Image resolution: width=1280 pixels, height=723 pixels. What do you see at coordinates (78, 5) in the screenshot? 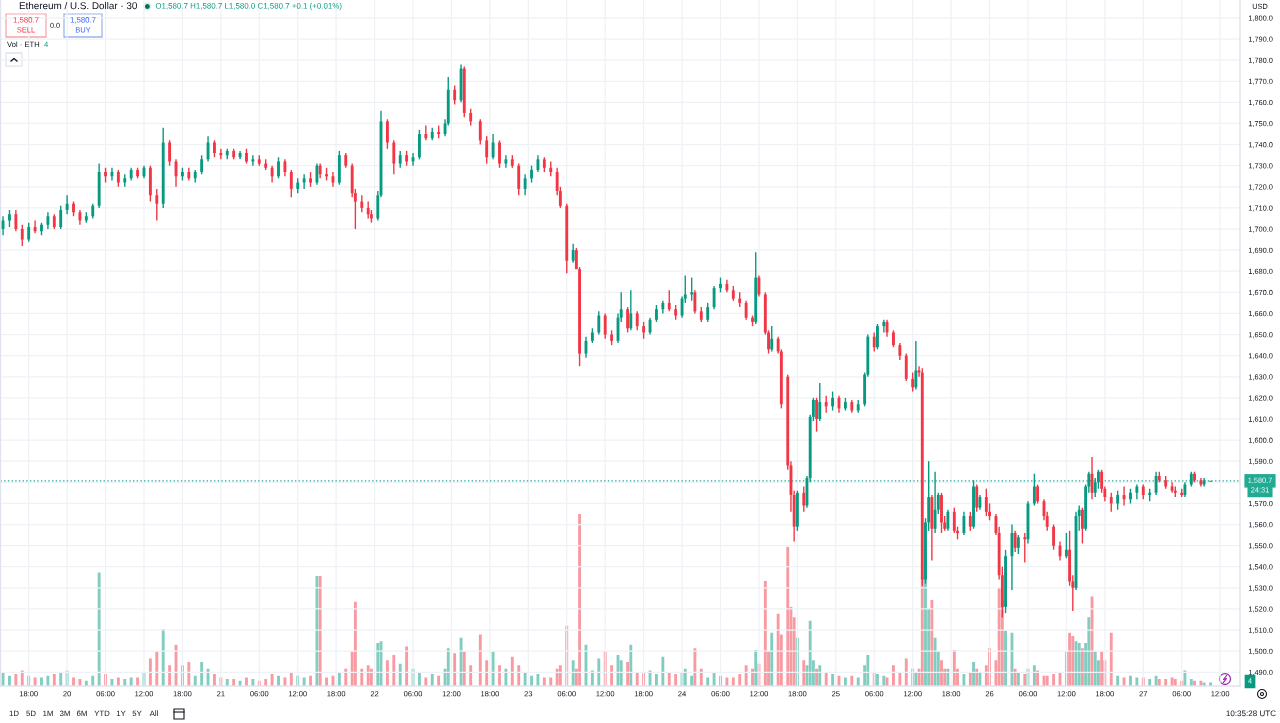
I see `chart-title: Ethereum / U.S. Dollar · 30` at bounding box center [78, 5].